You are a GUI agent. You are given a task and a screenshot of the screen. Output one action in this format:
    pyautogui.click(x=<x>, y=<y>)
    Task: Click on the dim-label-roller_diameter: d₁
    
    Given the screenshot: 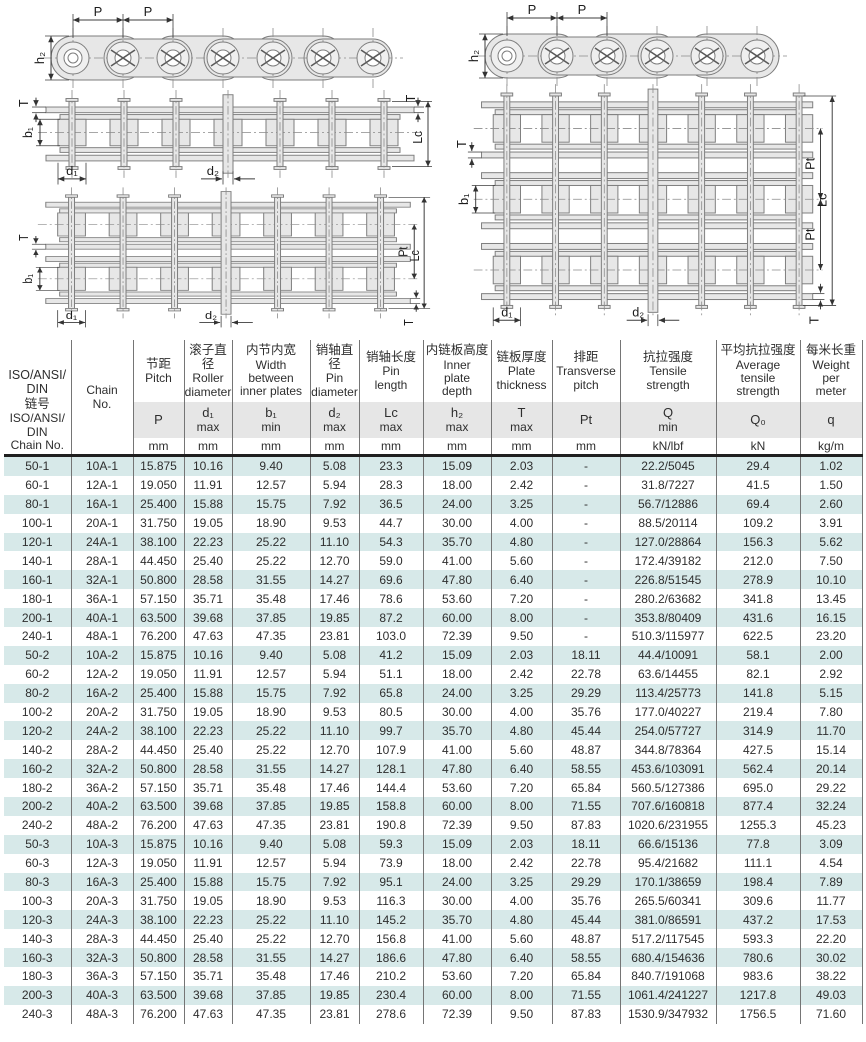 What is the action you would take?
    pyautogui.click(x=72, y=171)
    